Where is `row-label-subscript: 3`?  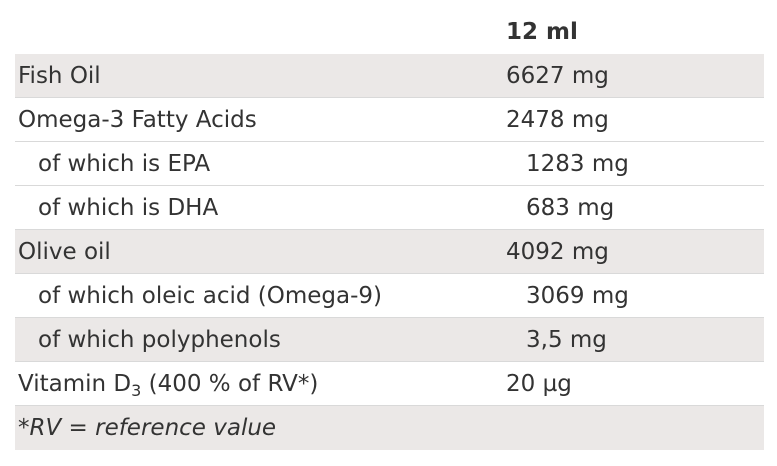 row-label-subscript: 3 is located at coordinates (136, 390).